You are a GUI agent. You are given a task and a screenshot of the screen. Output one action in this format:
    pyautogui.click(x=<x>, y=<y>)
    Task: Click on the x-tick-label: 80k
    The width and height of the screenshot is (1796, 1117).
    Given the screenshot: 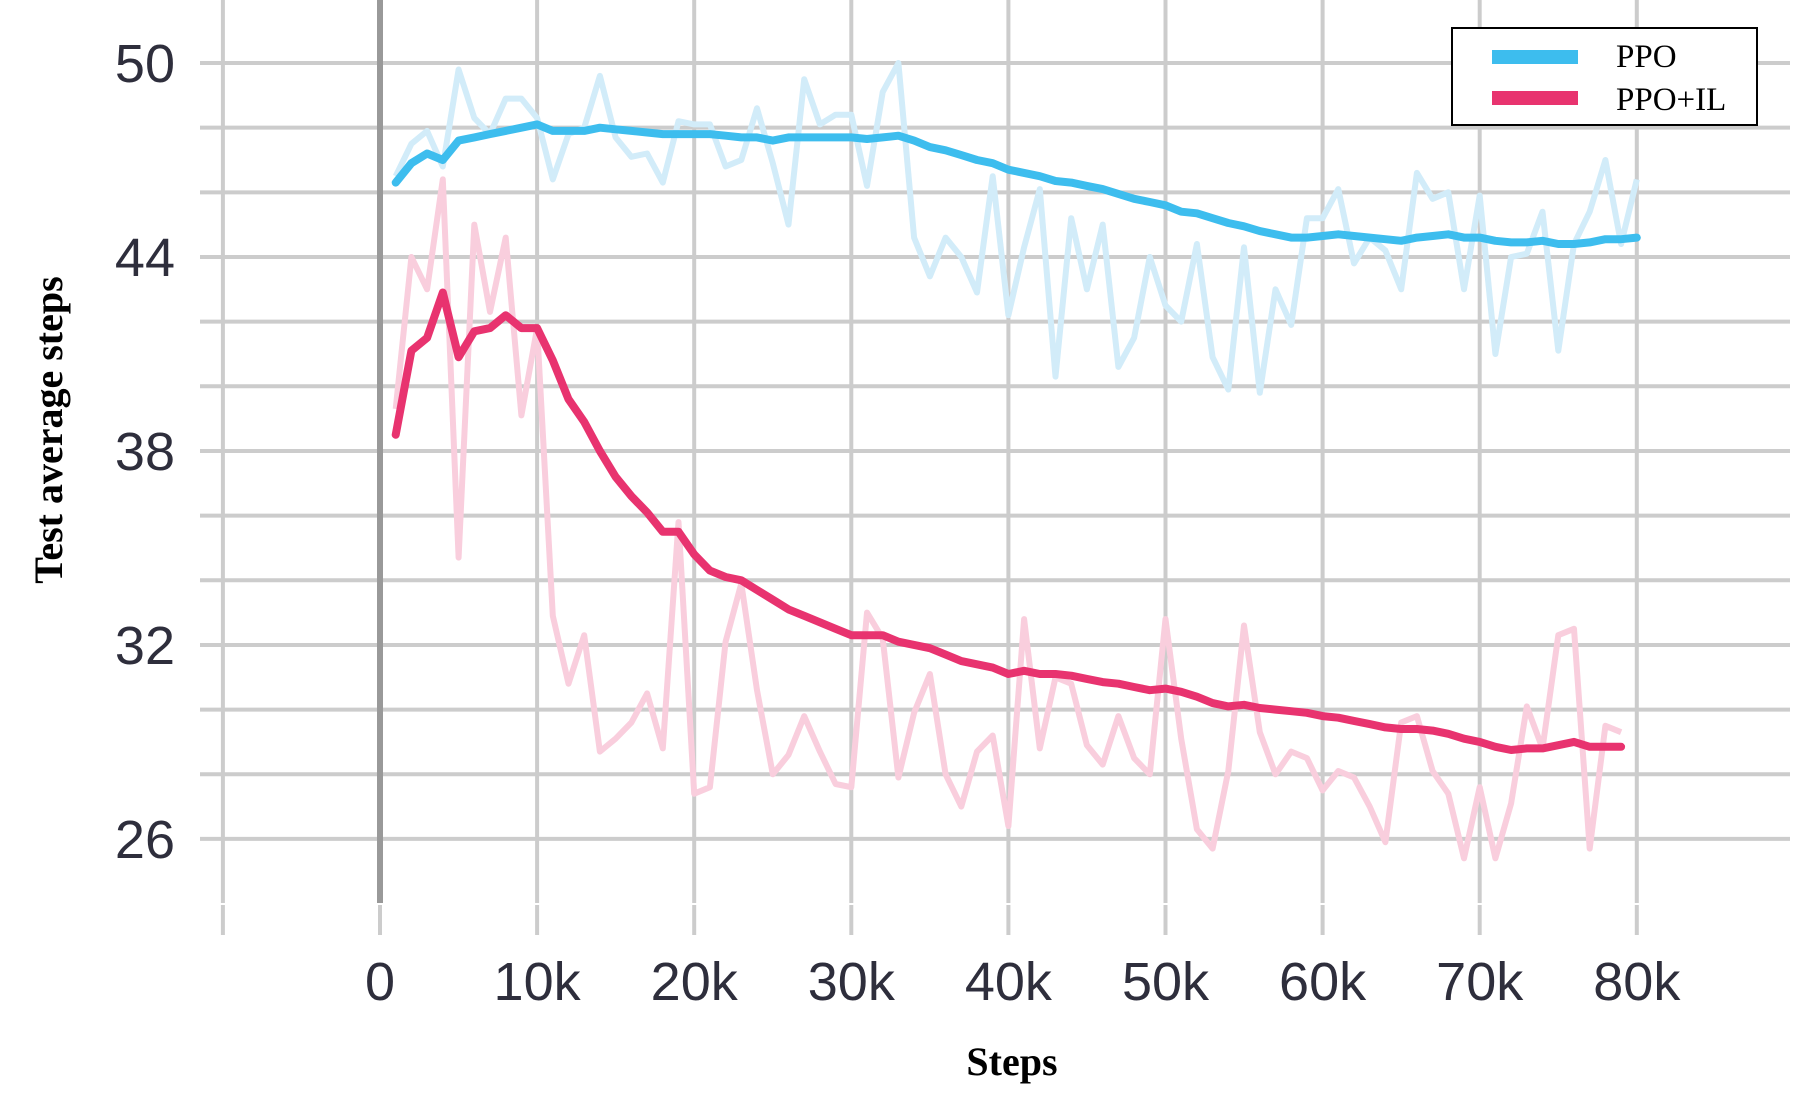 What is the action you would take?
    pyautogui.click(x=1637, y=982)
    